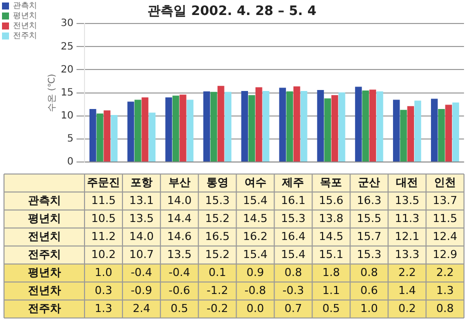 The image size is (472, 322). I want to click on x-tick-label: 통영, so click(217, 182).